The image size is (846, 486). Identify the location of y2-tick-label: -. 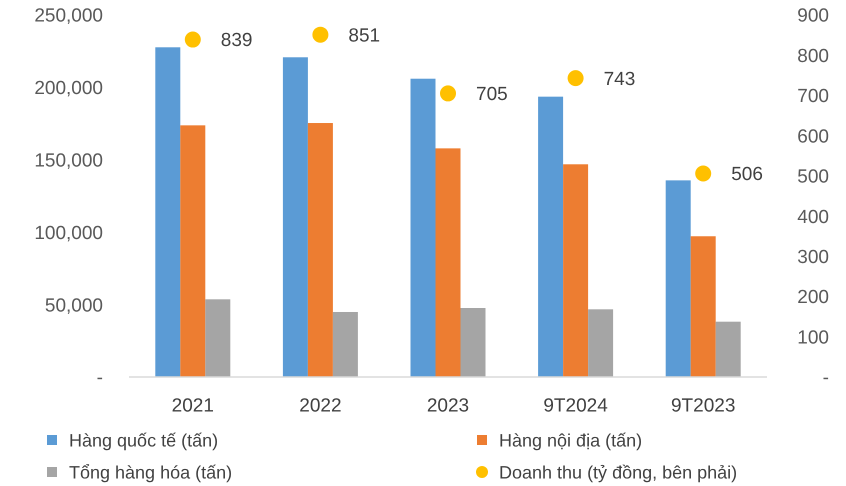
(825, 378).